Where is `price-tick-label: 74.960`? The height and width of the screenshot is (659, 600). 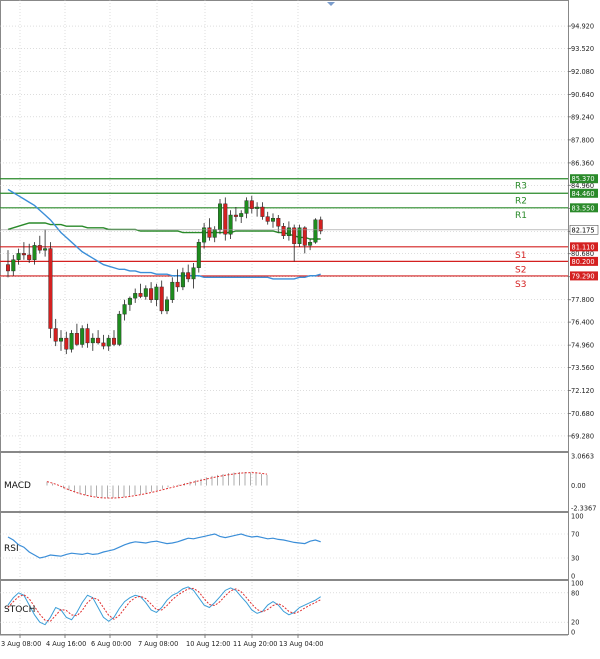
price-tick-label: 74.960 is located at coordinates (582, 346).